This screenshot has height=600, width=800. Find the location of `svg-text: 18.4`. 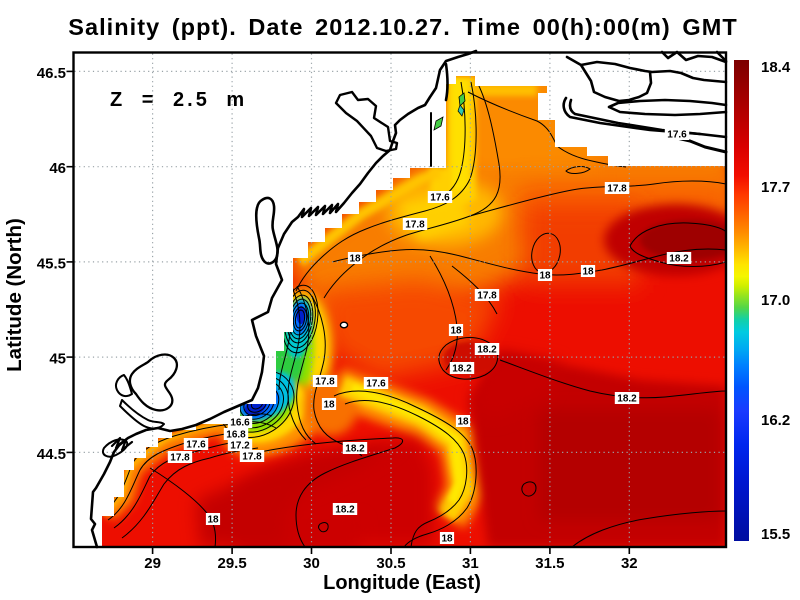

svg-text: 18.4 is located at coordinates (776, 67).